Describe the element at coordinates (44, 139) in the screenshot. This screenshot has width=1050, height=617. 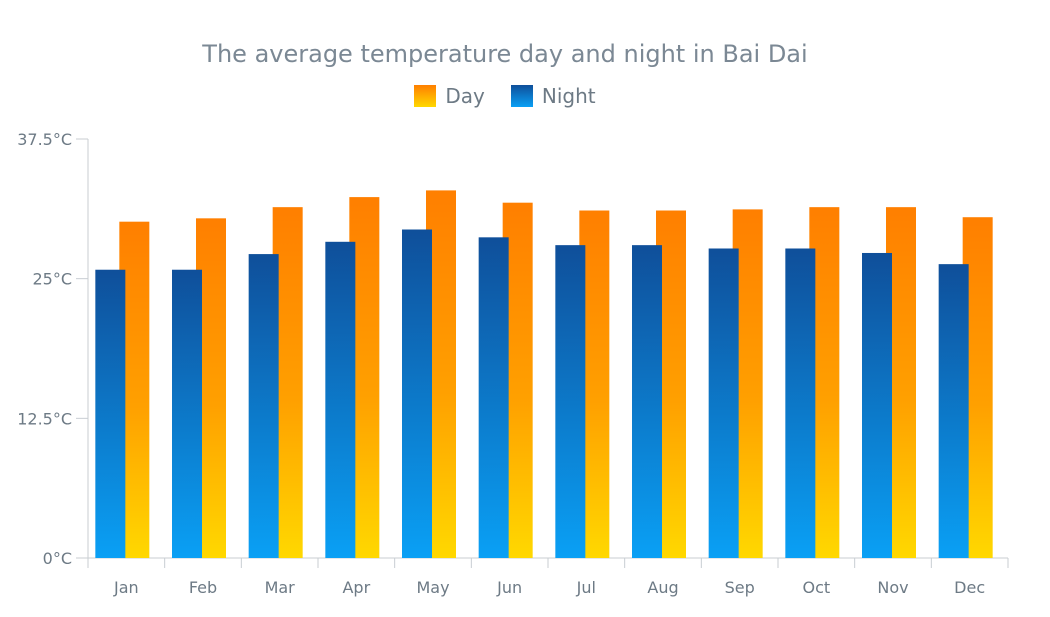
I see `y-tick-label: 37.5°C` at that location.